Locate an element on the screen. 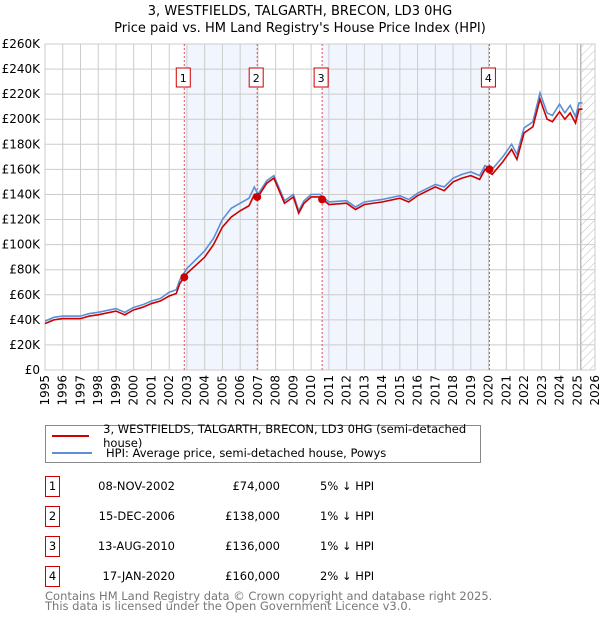  x-tick-label: 2026 is located at coordinates (594, 390).